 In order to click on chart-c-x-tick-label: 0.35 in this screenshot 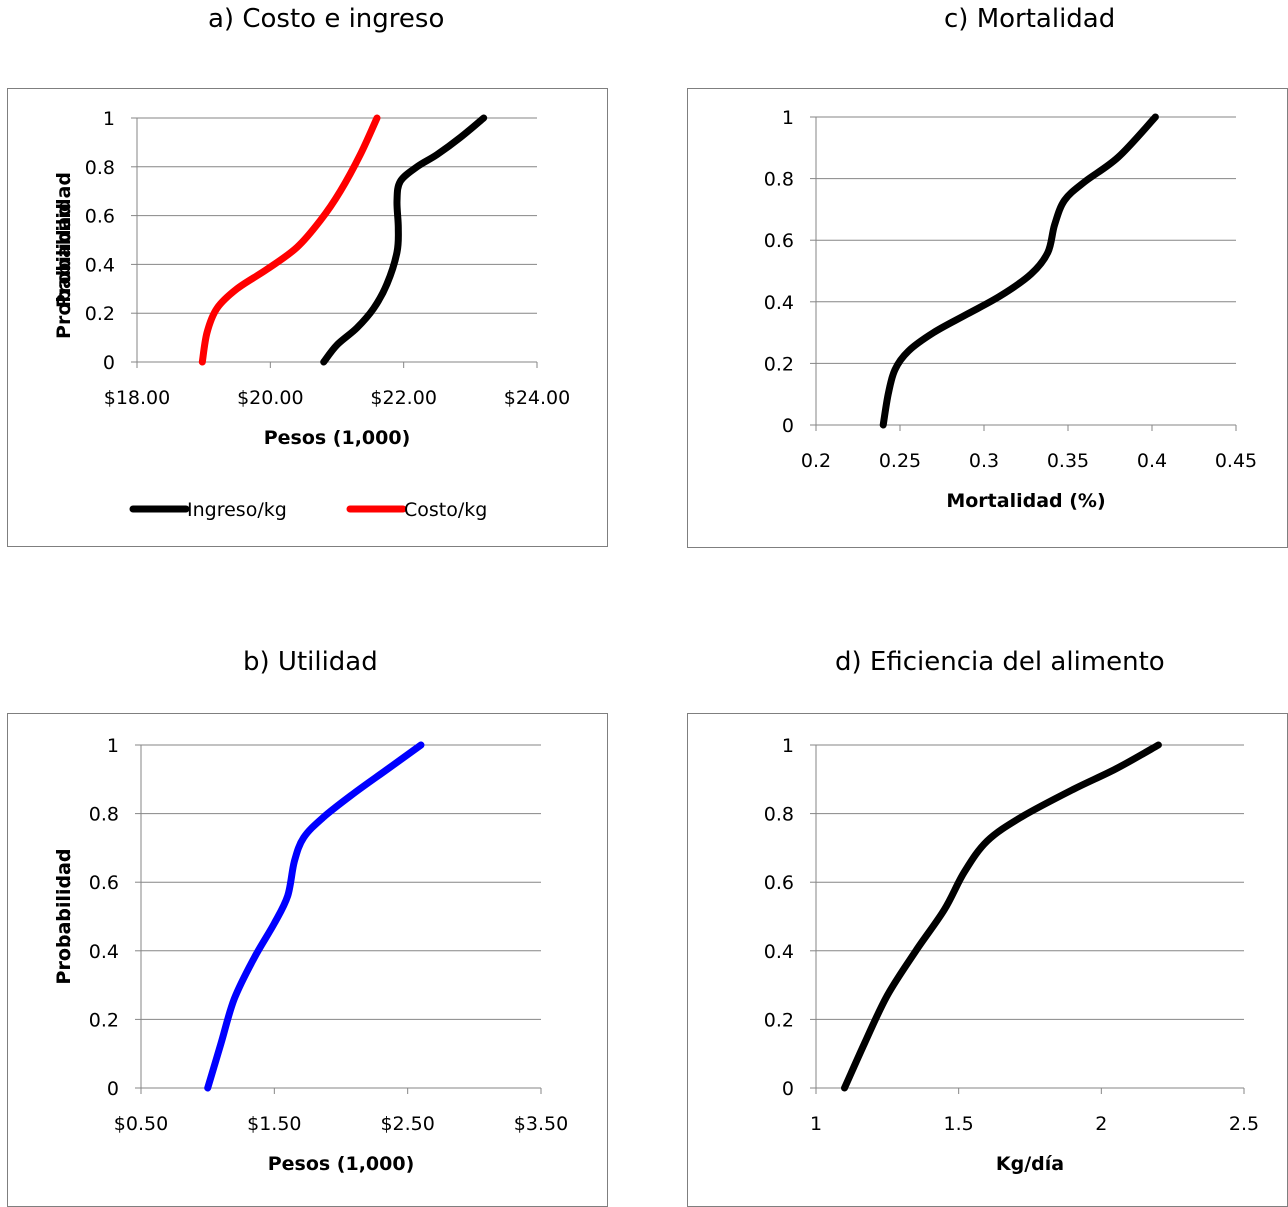, I will do `click(1068, 461)`.